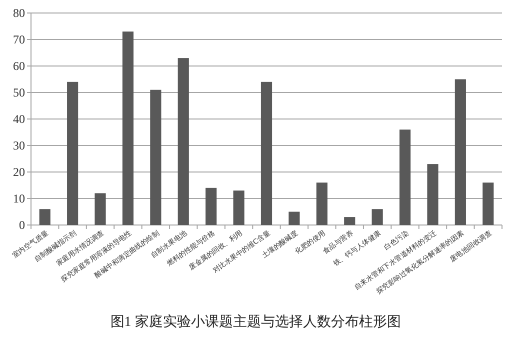  I want to click on y-tick-label: 60, so click(19, 66).